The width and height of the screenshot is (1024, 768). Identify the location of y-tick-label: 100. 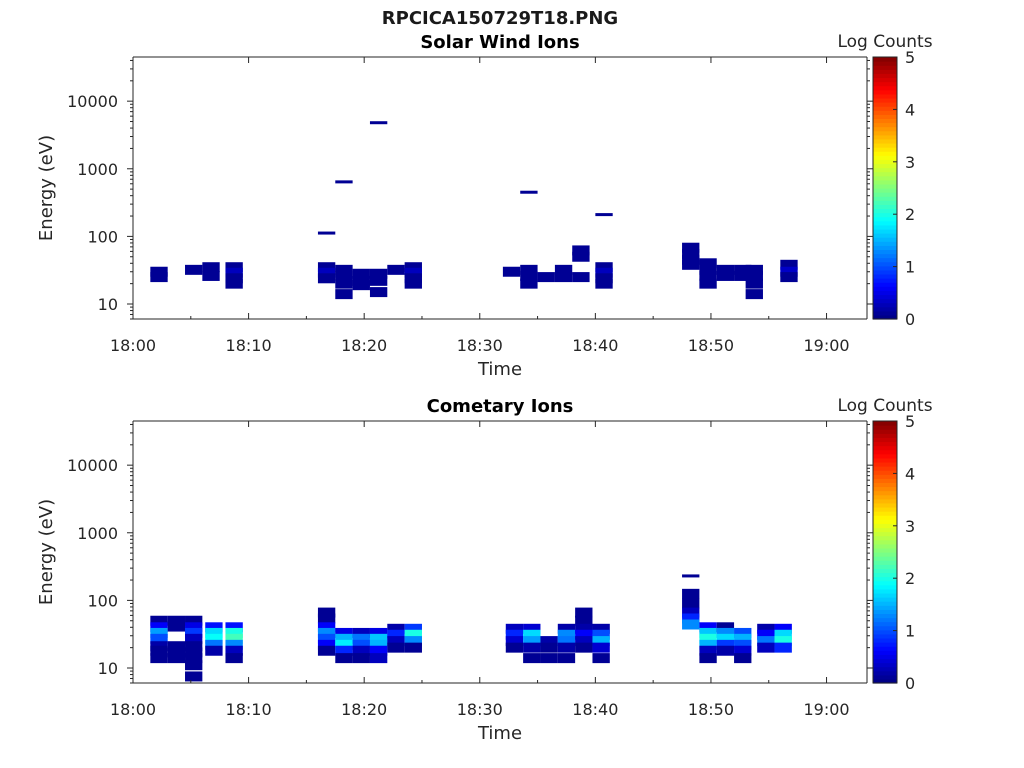
(102, 600).